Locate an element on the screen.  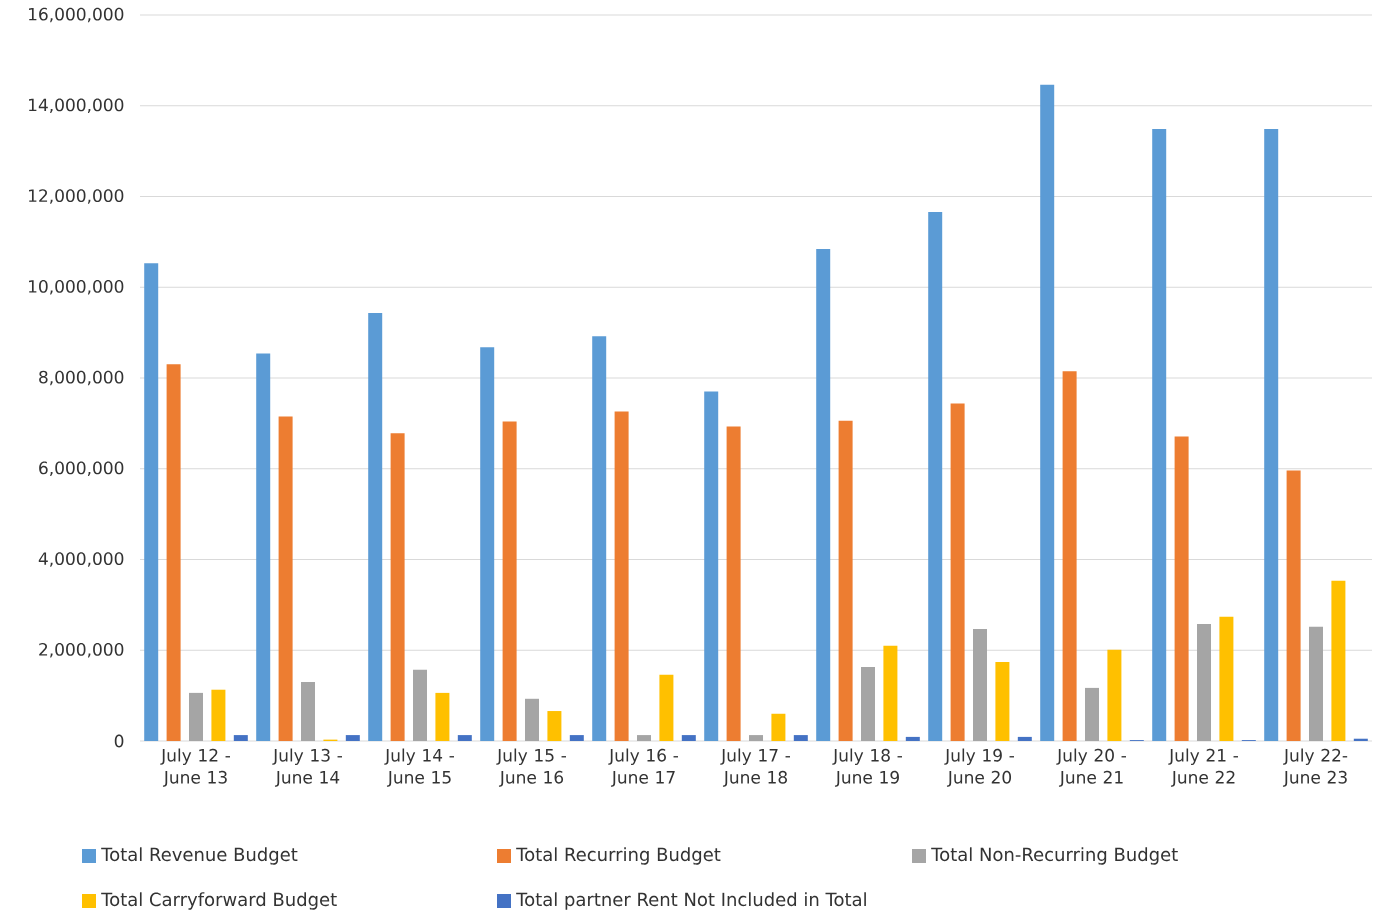
x-tick-label: July 22- June 23 is located at coordinates (1315, 767).